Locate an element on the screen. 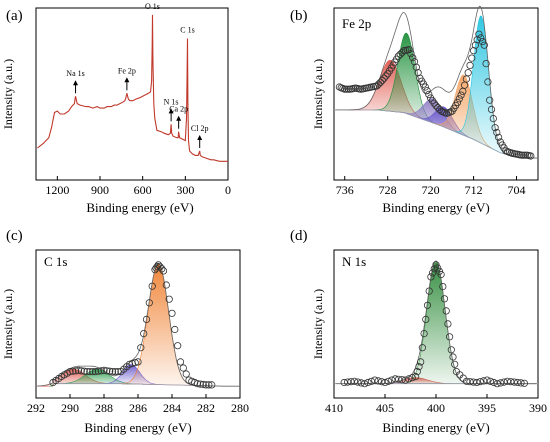 The height and width of the screenshot is (442, 550). x-tick-label: 1200 is located at coordinates (57, 190).